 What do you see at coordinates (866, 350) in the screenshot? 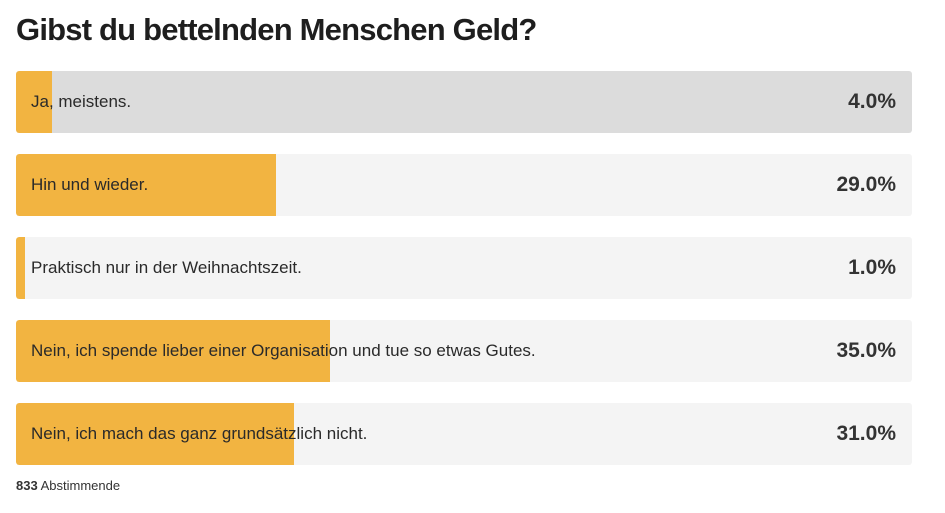
I see `poll-option-percent: 35.0%` at bounding box center [866, 350].